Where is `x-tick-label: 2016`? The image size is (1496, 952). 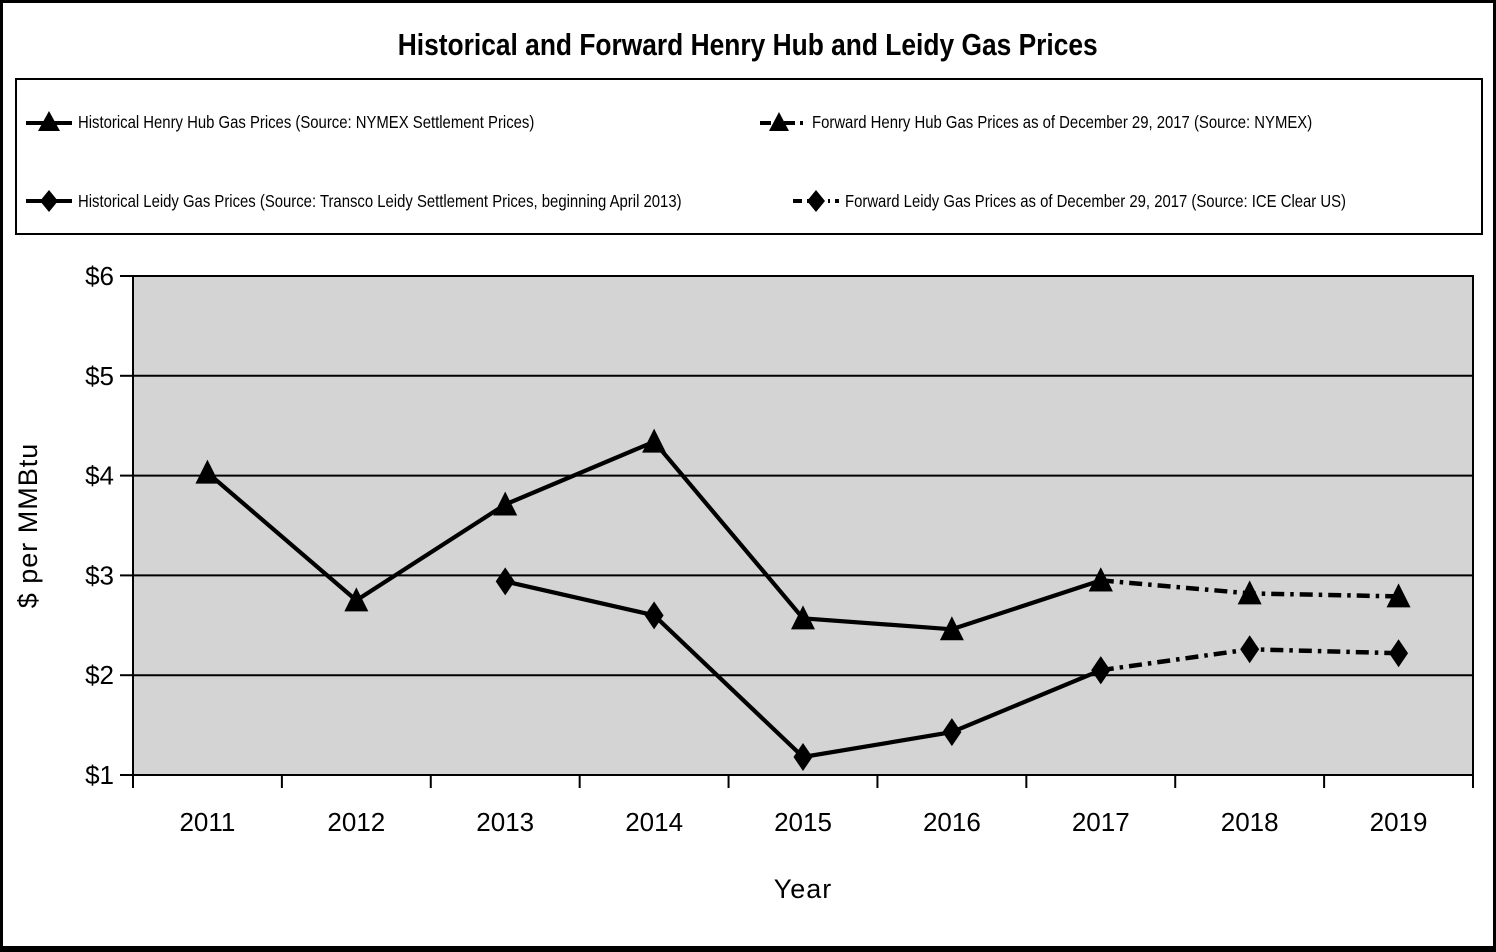 x-tick-label: 2016 is located at coordinates (952, 822).